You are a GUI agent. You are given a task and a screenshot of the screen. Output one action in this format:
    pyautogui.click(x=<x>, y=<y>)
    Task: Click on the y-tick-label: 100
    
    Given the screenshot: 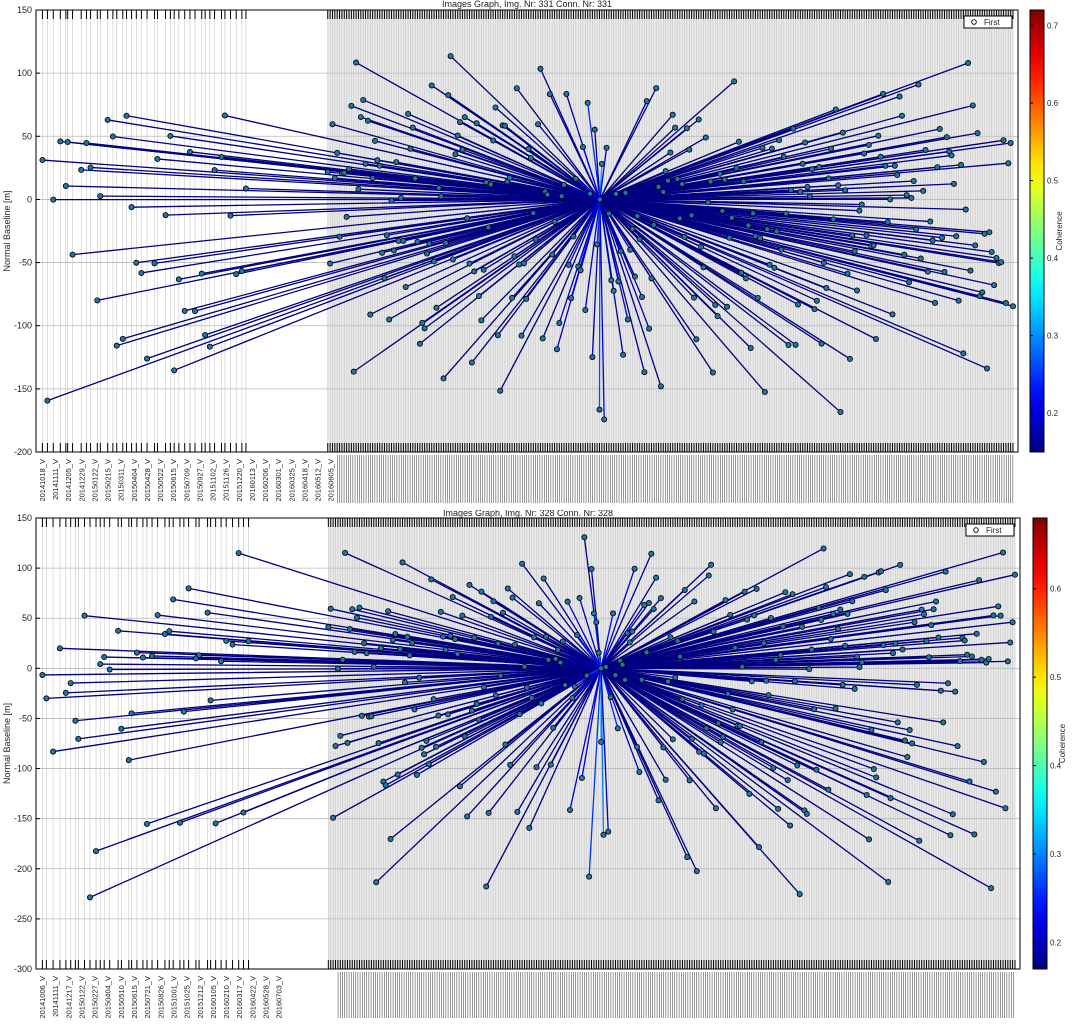 What is the action you would take?
    pyautogui.click(x=24, y=73)
    